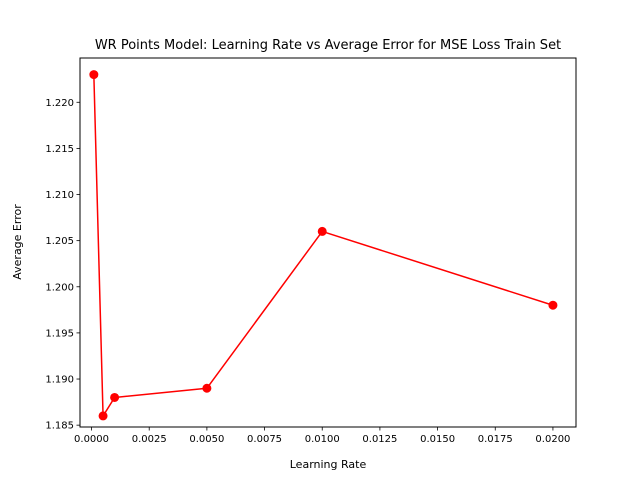  I want to click on x-tick-label: 0.0200, so click(552, 439).